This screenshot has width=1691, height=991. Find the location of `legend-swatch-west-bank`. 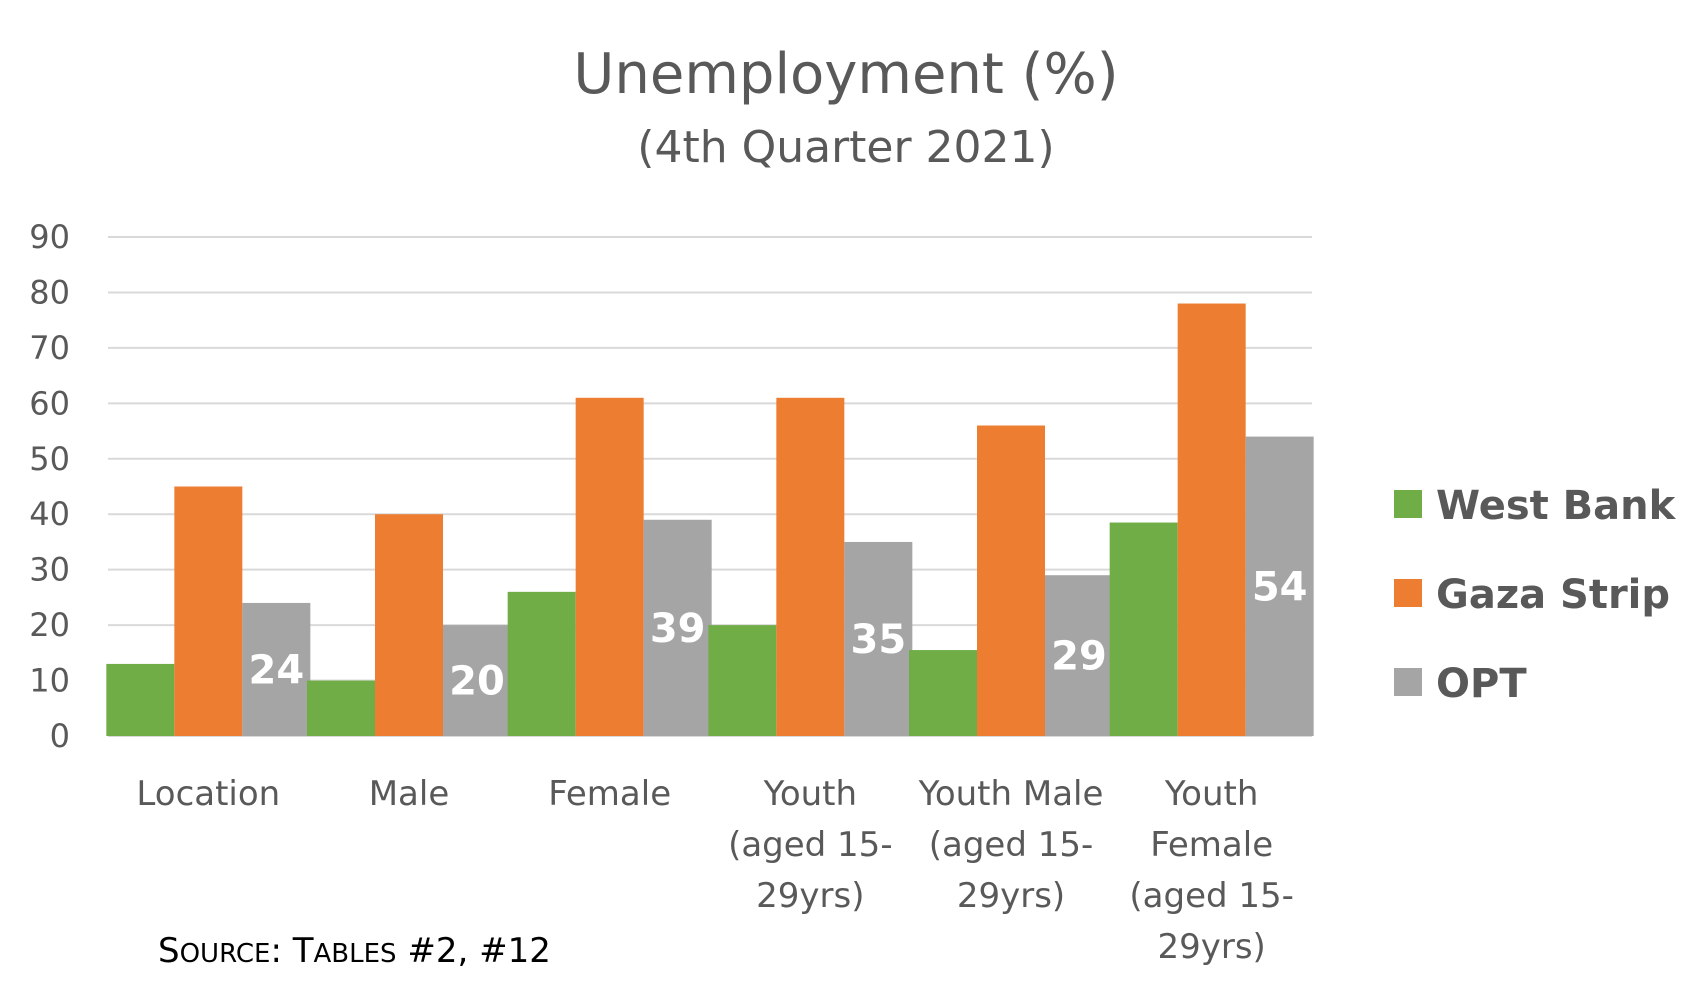

legend-swatch-west-bank is located at coordinates (1408, 504).